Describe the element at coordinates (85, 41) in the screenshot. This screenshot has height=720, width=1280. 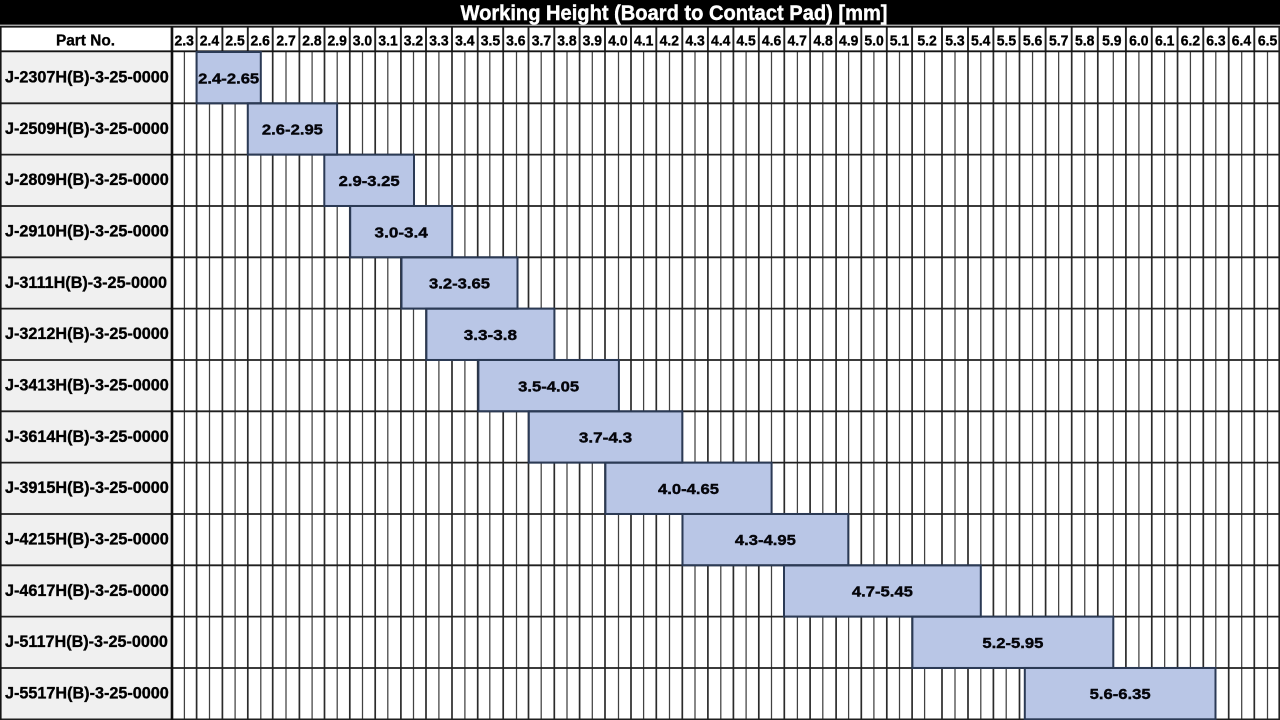
I see `svg-text: Part No.` at that location.